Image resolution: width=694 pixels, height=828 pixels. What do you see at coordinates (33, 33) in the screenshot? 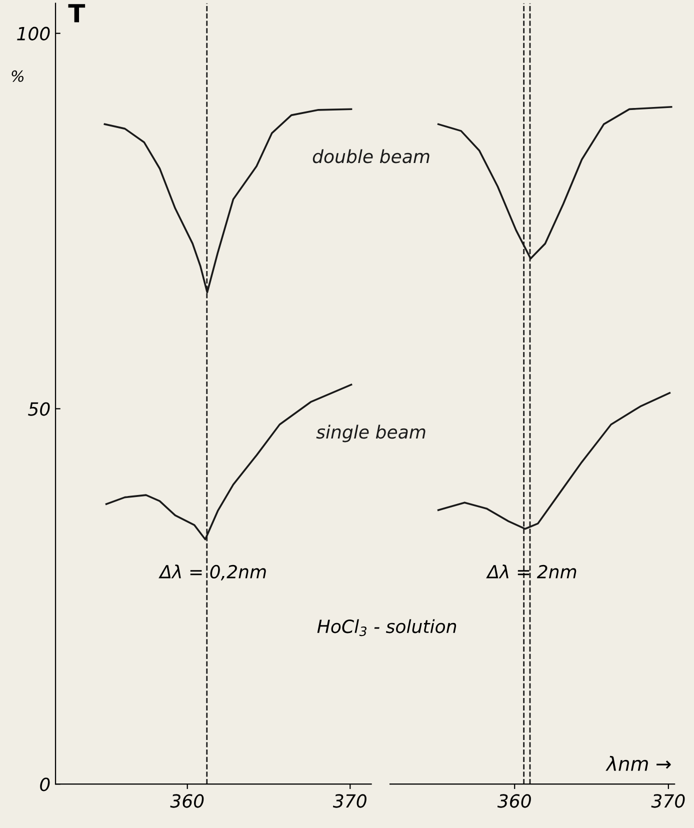
I see `y-tick-label: 100` at bounding box center [33, 33].